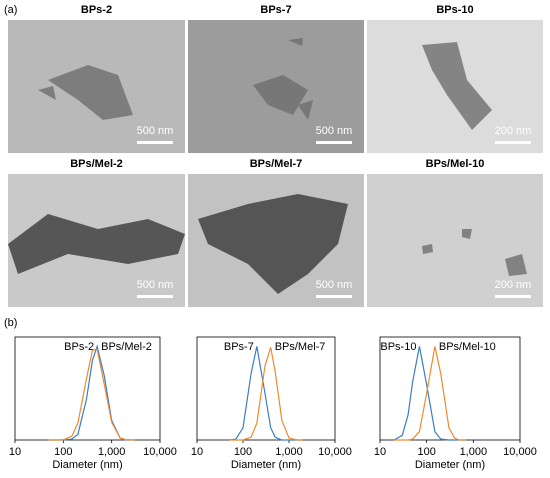 The width and height of the screenshot is (550, 478). Describe the element at coordinates (398, 347) in the screenshot. I see `series-label: BPs-10` at that location.